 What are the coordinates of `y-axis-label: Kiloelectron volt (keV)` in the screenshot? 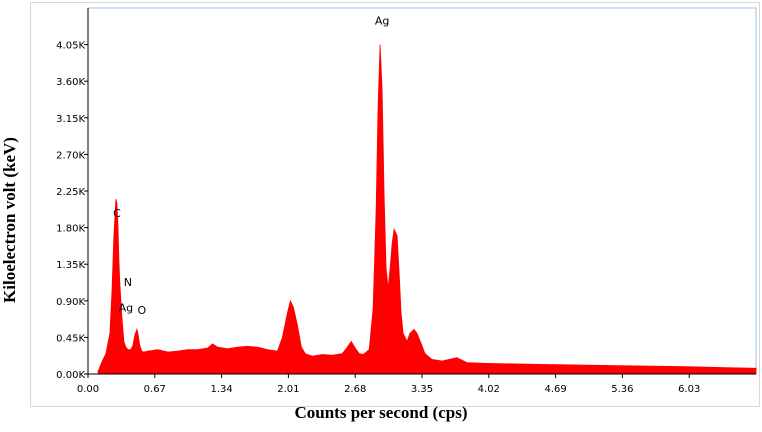 It's located at (9, 220).